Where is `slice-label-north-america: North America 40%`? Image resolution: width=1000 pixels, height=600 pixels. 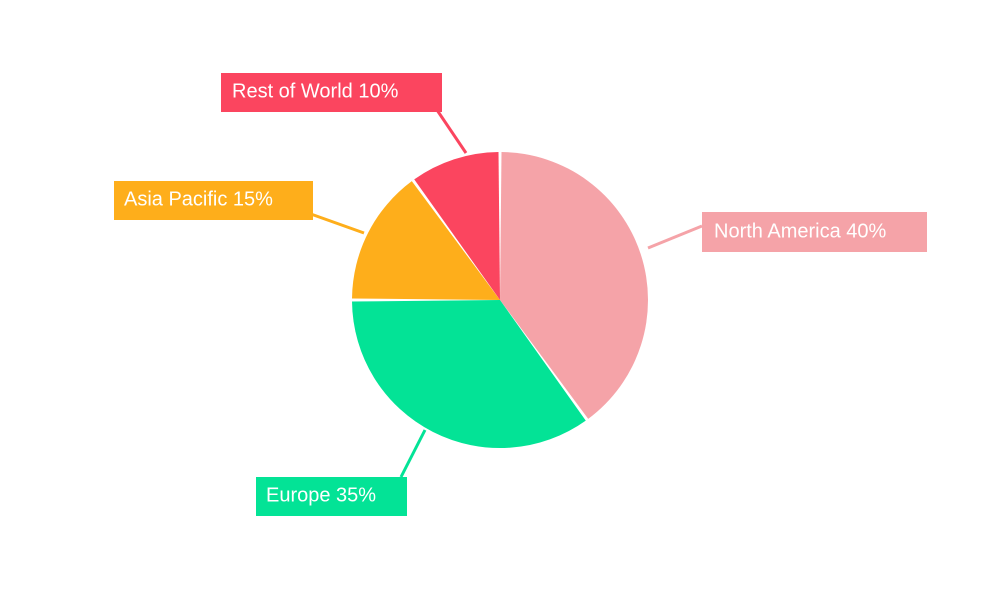
slice-label-north-america: North America 40% is located at coordinates (814, 232).